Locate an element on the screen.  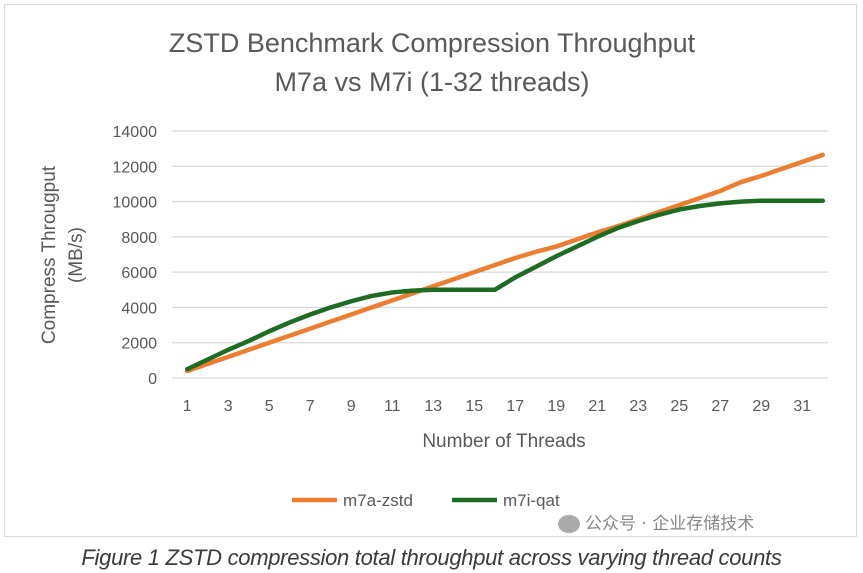
legend-label-m7i-qat: m7i-qat is located at coordinates (531, 500).